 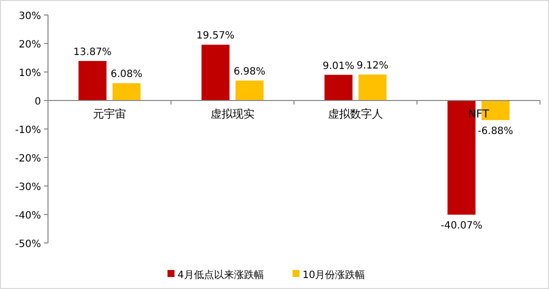 I want to click on legend-label: 10月份涨跌幅, so click(x=334, y=275).